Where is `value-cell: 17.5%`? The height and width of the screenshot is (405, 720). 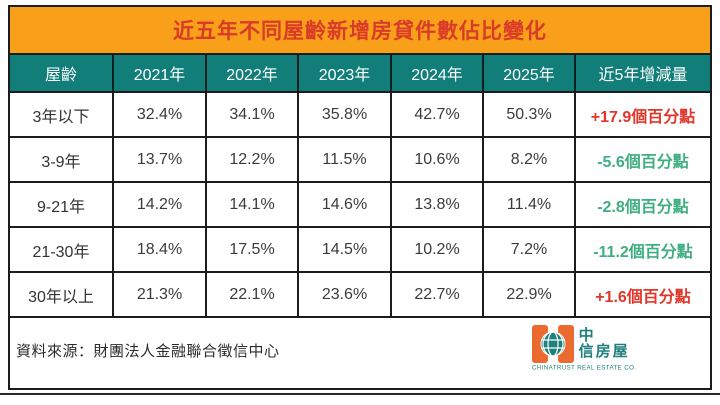
value-cell: 17.5% is located at coordinates (253, 249).